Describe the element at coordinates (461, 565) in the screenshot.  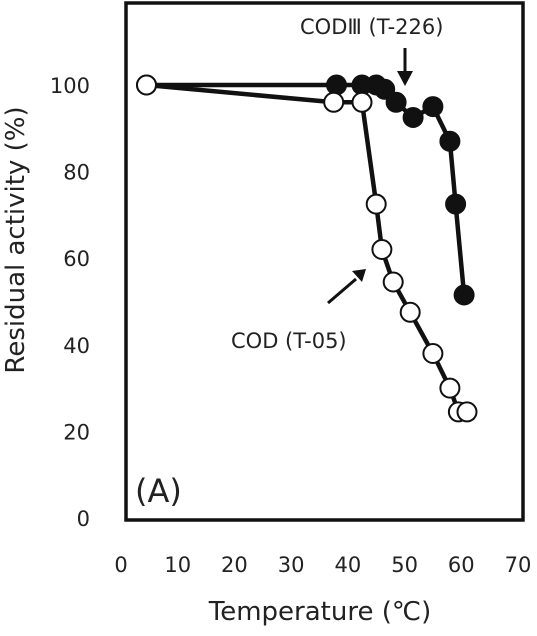
I see `x-tick-label: 60` at that location.